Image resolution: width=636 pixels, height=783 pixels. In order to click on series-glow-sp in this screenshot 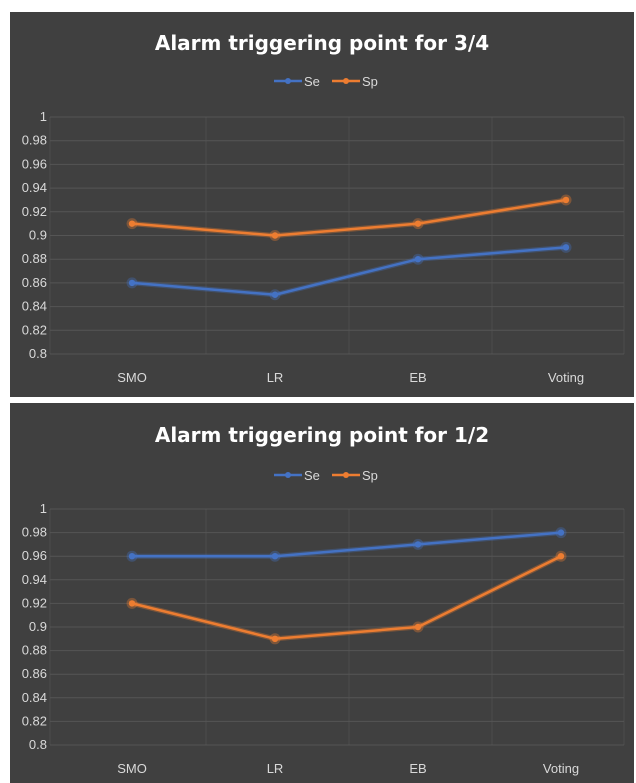, I will do `click(347, 597)`.